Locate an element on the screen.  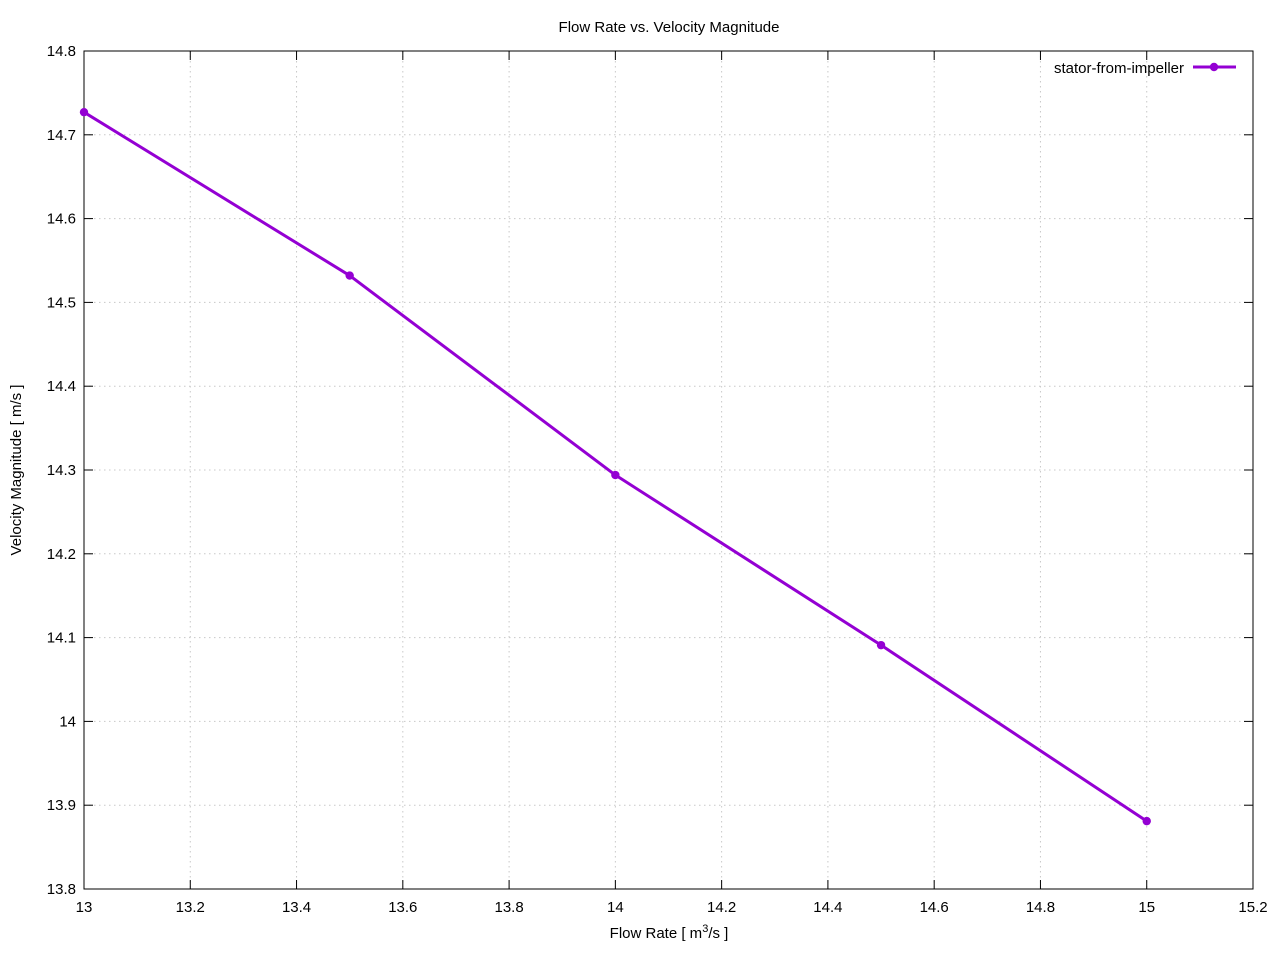
chart-title: Flow Rate vs. Velocity Magnitude is located at coordinates (669, 27).